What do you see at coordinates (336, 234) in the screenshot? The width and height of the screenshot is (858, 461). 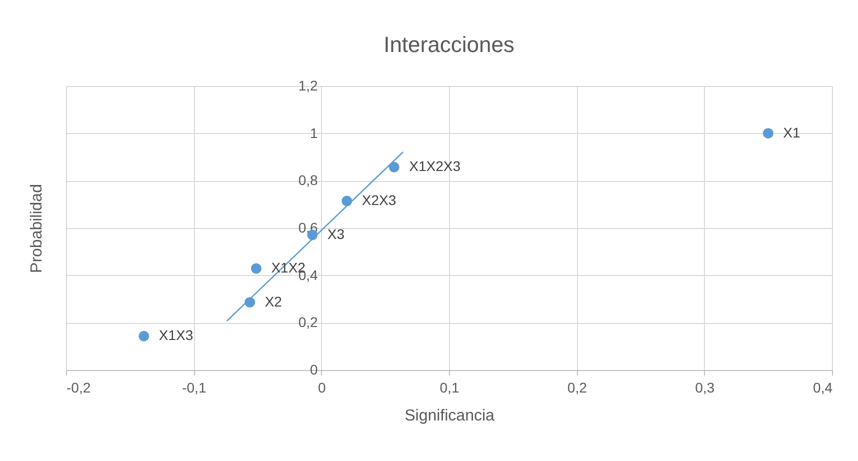 I see `annotation: X3` at bounding box center [336, 234].